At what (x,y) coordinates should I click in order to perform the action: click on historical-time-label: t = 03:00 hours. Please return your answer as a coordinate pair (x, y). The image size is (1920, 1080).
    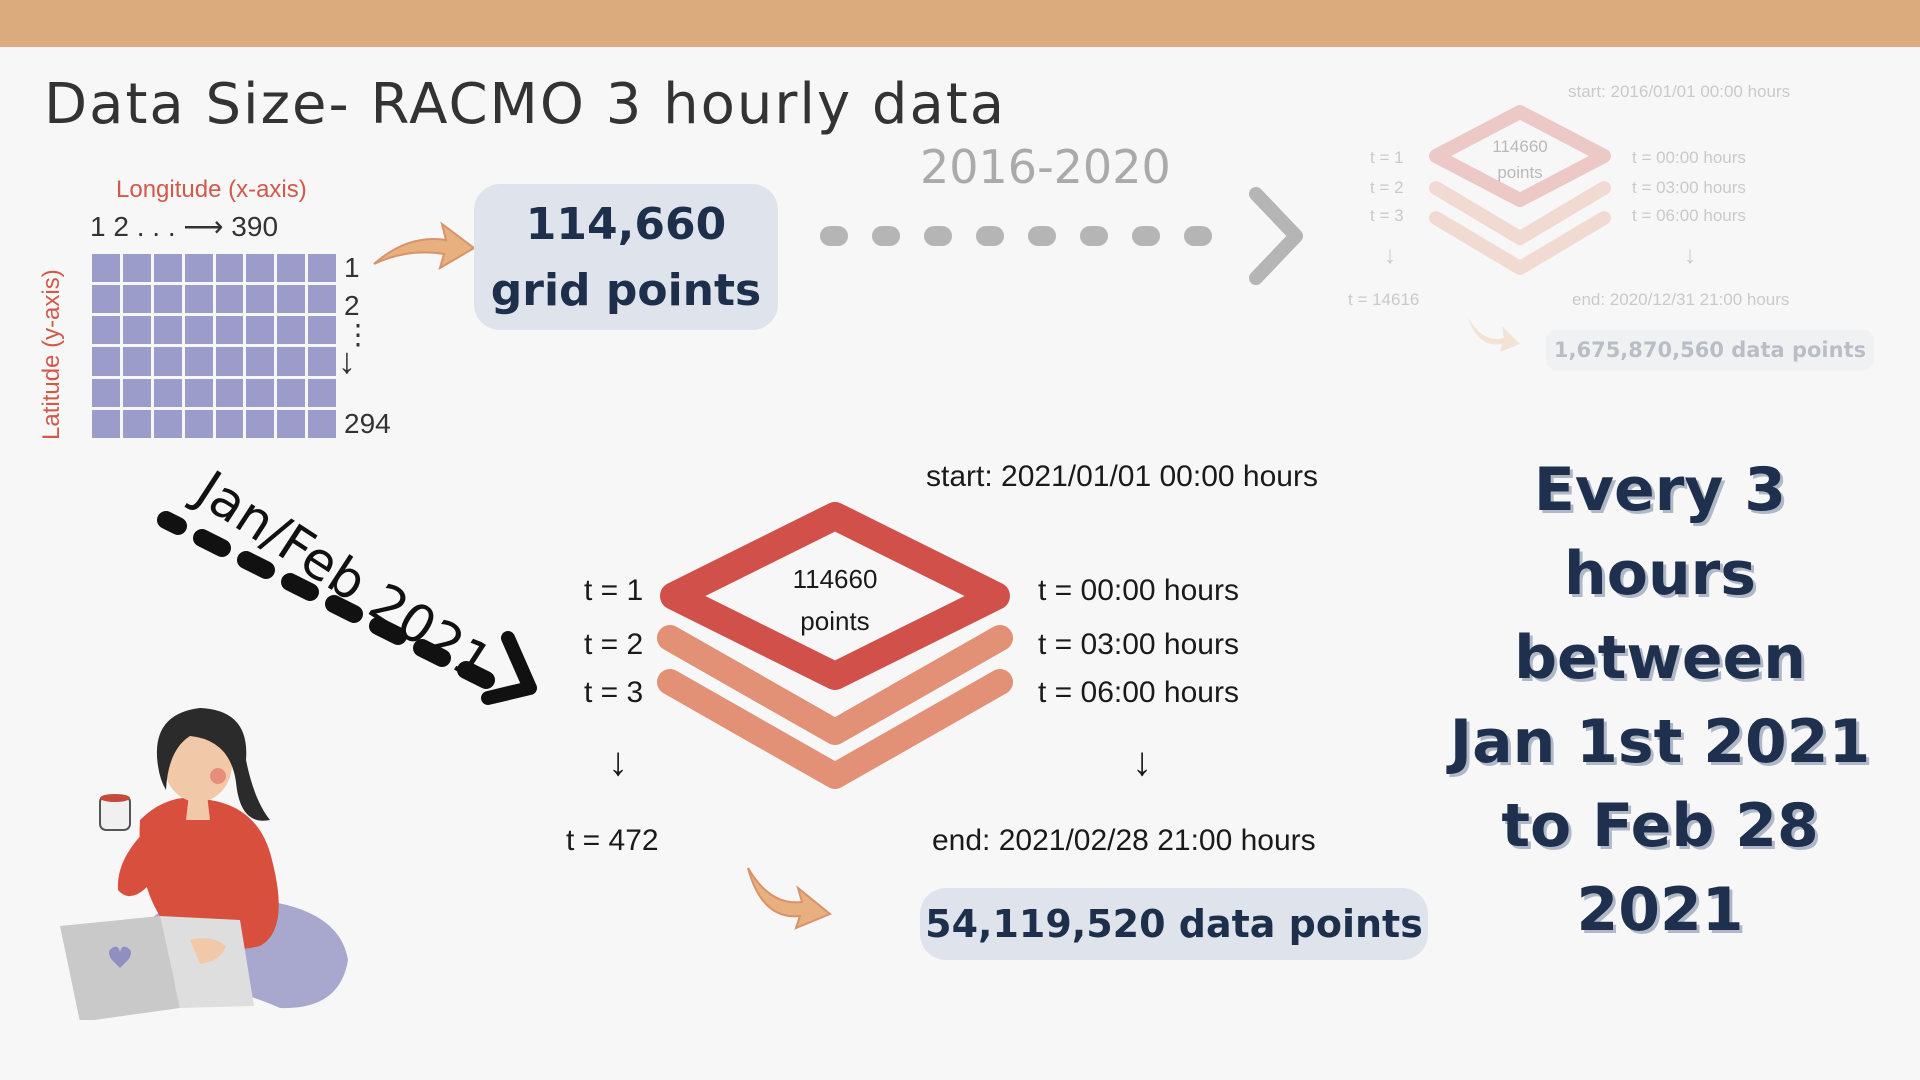
    Looking at the image, I should click on (1689, 187).